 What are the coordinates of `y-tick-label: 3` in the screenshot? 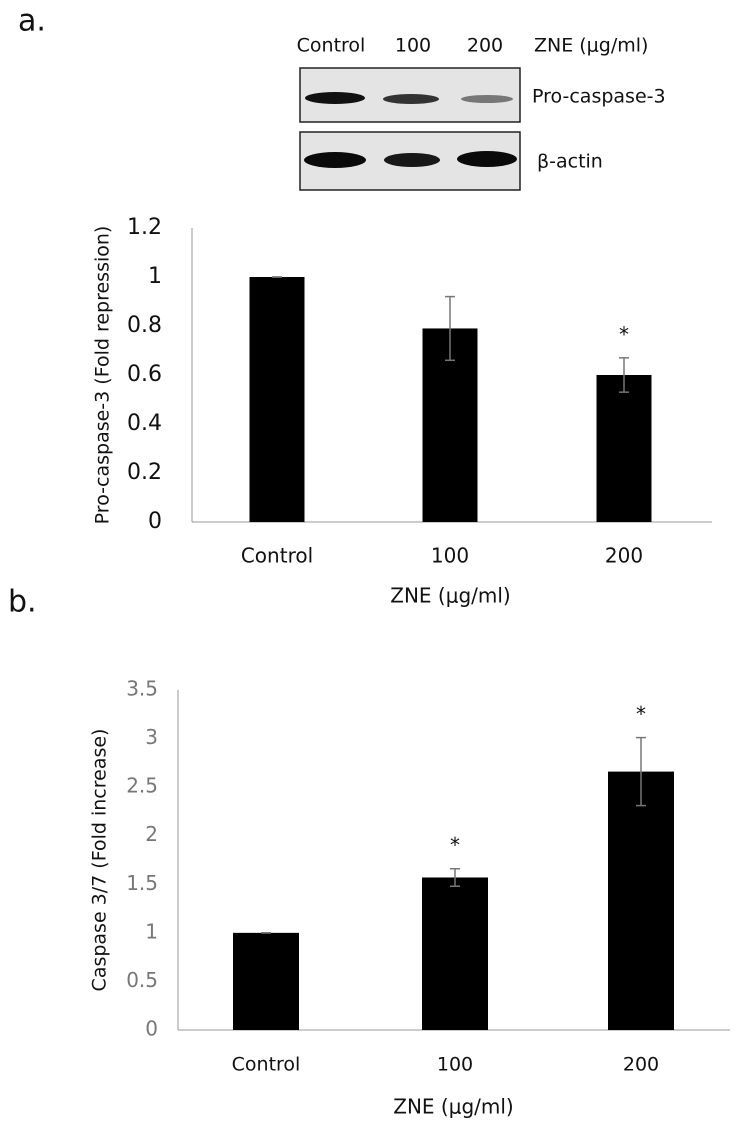 It's located at (151, 737).